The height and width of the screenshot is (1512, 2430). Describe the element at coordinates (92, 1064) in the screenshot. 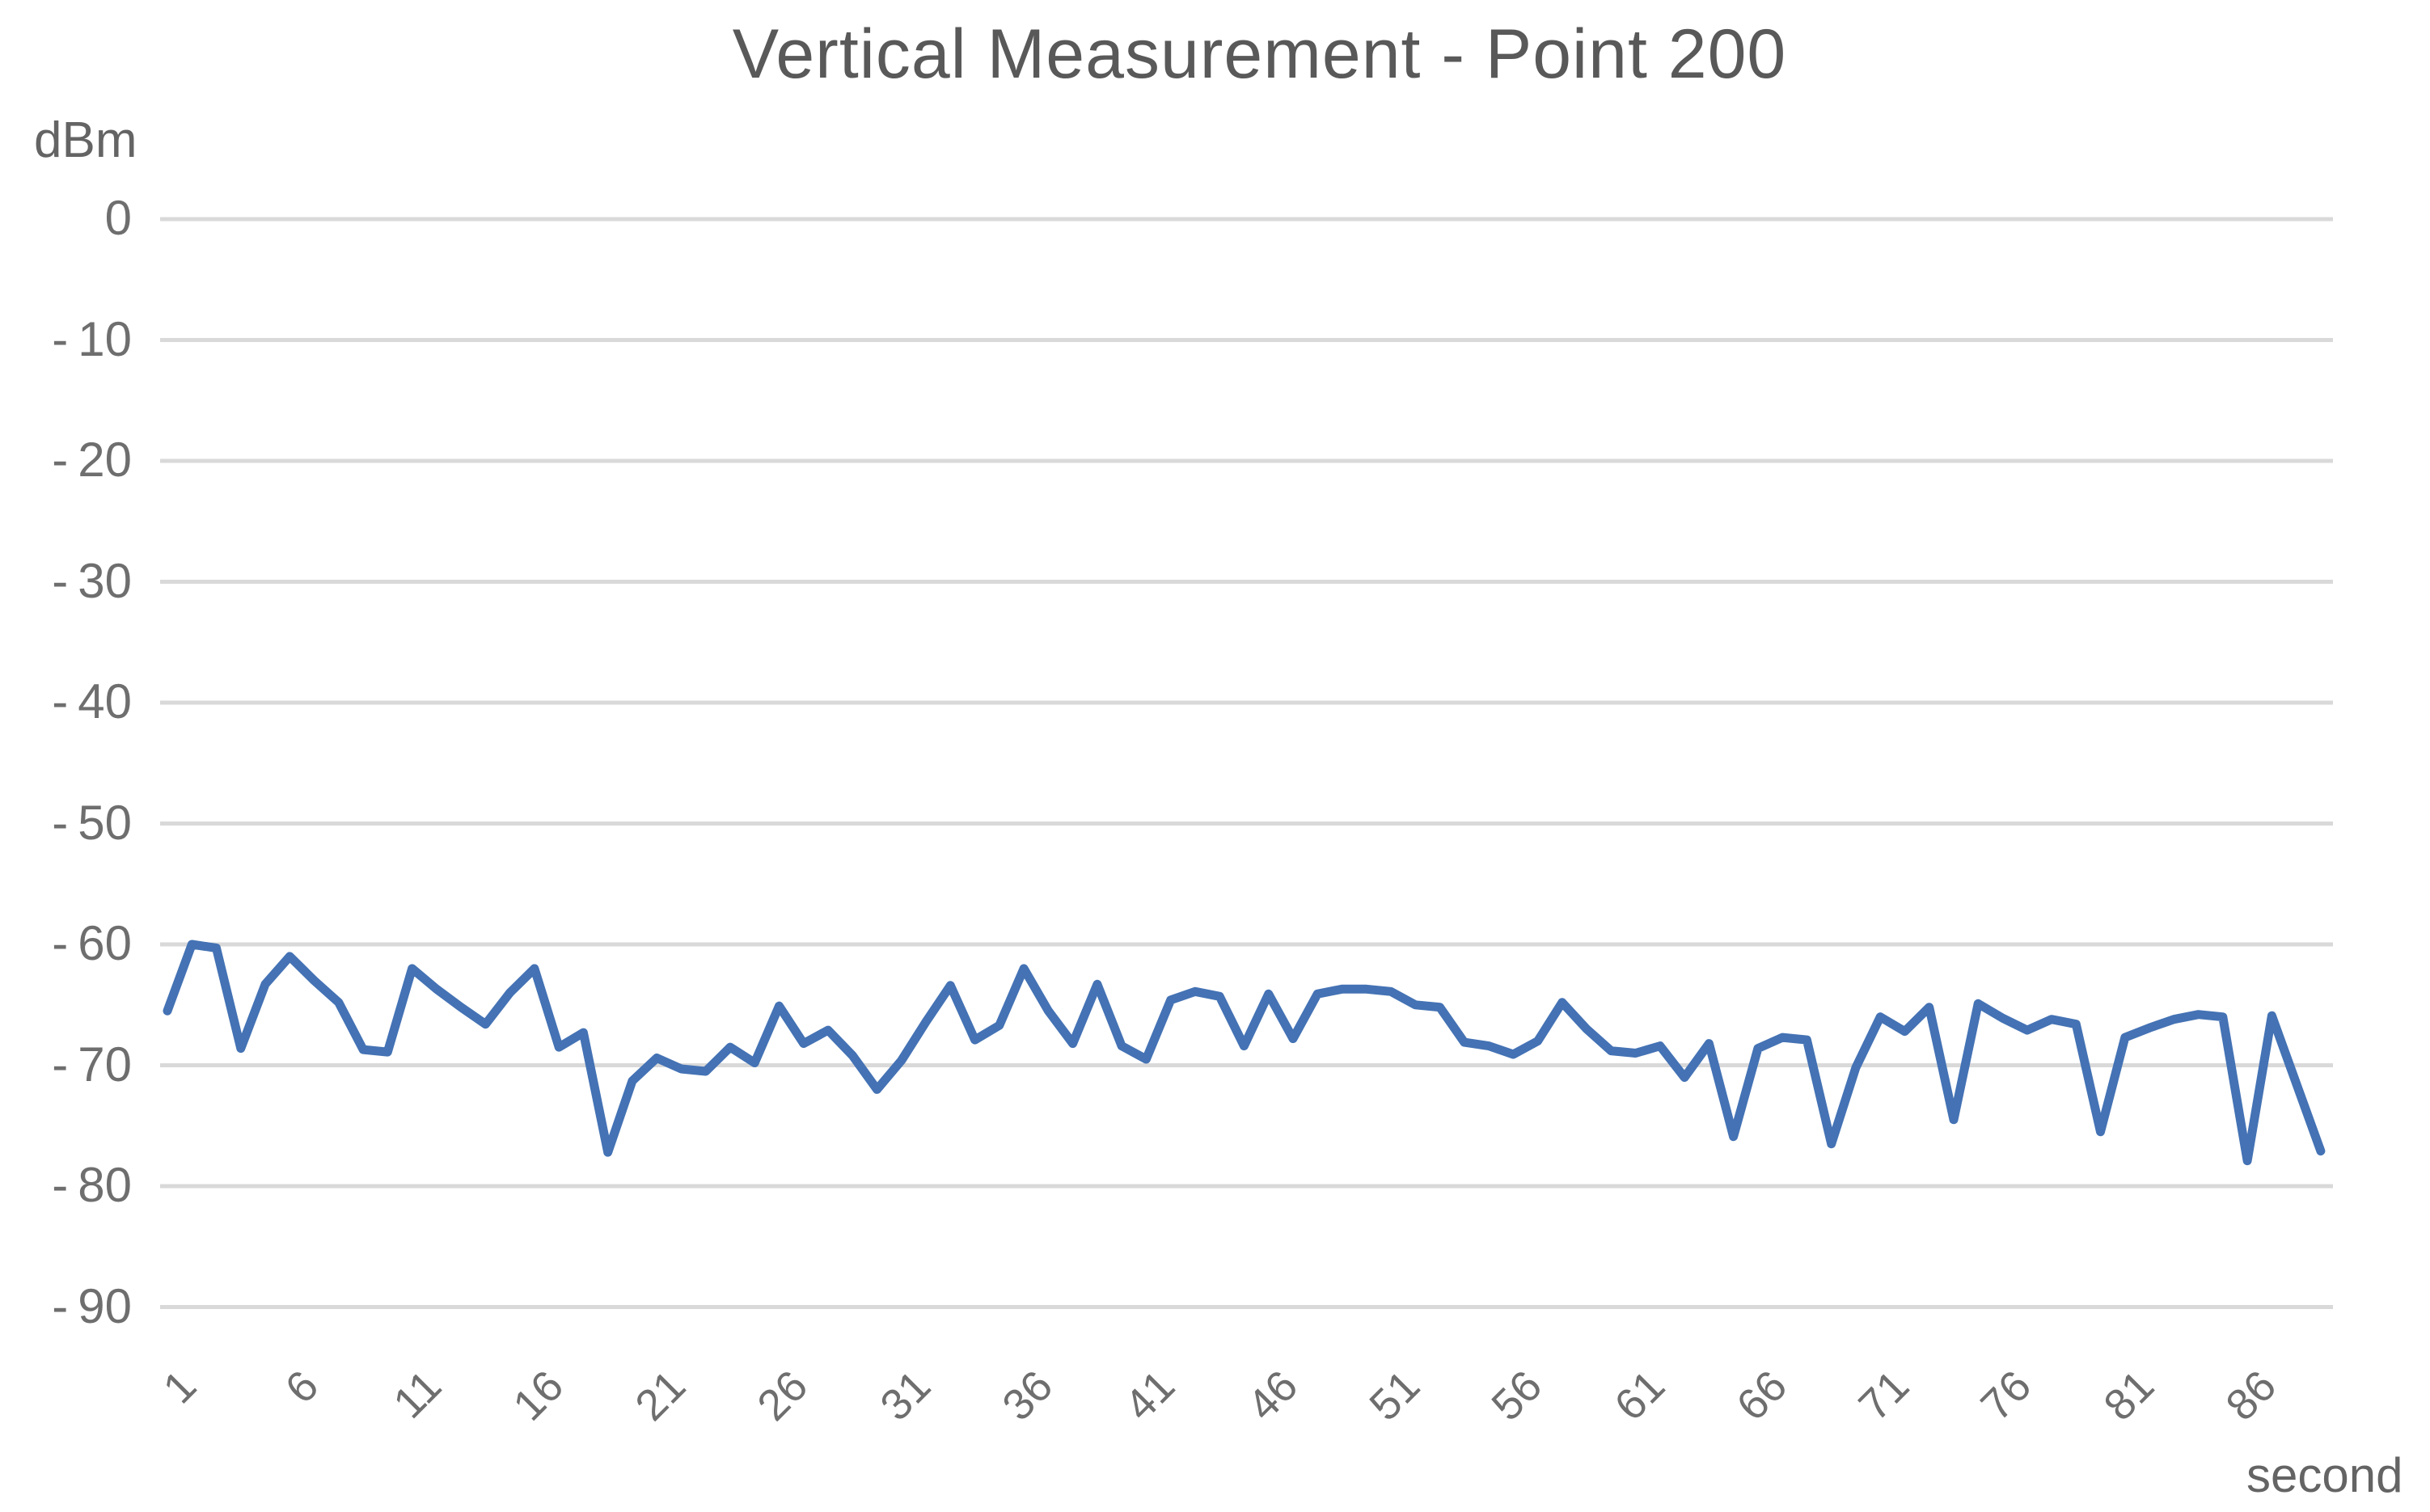

I see `y-tick-label: - 70` at that location.